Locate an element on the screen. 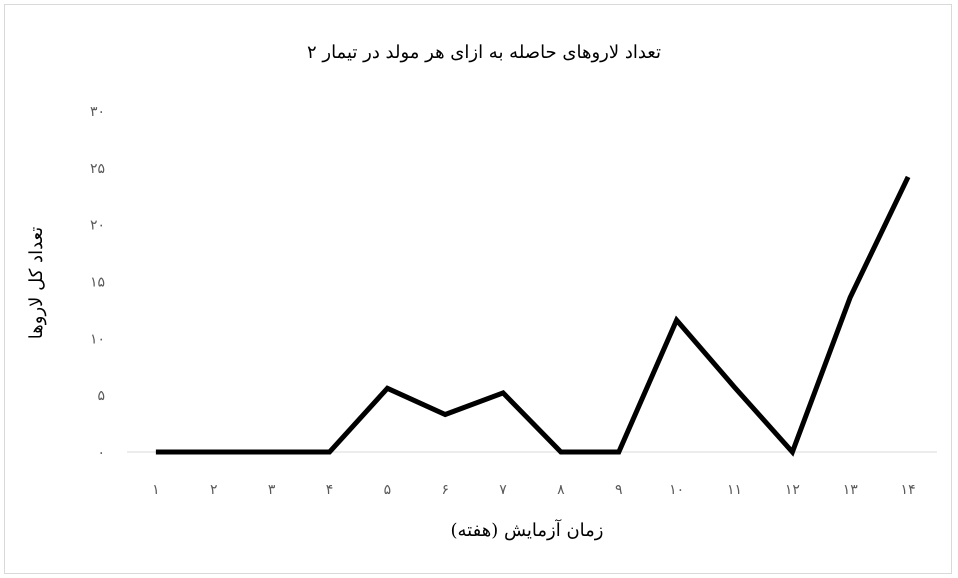  y-axis-ticks: ۰ ۵ ۱۰ ۱۵ ۲۰ ۲۵ ۳۰ is located at coordinates (97, 282).